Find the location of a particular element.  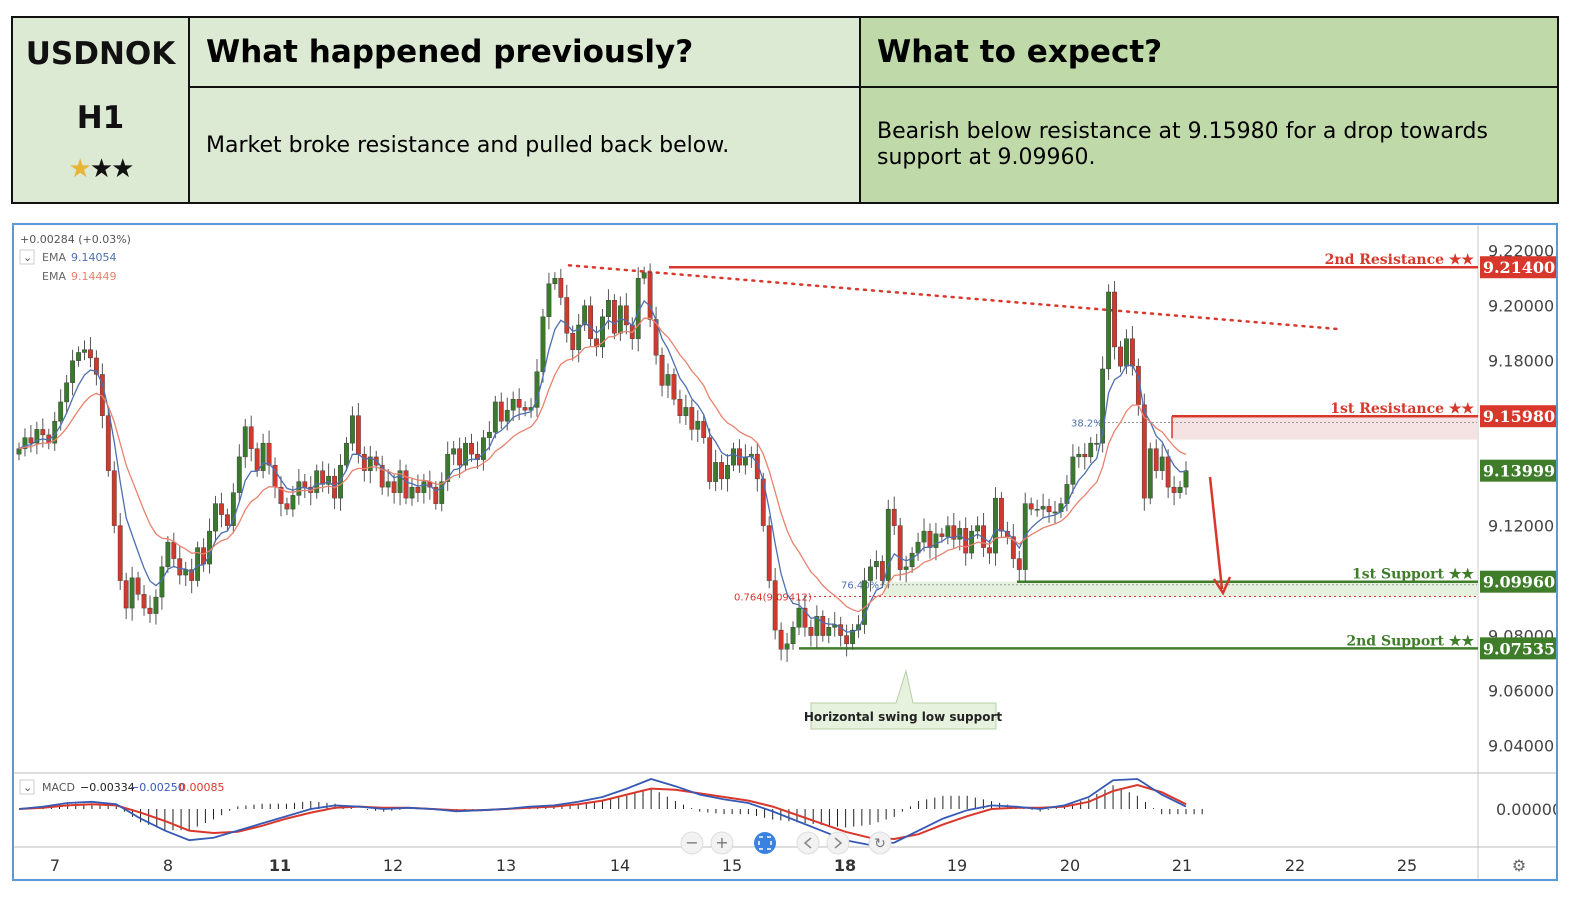

y-tick-label: 9.22000 is located at coordinates (1521, 251).